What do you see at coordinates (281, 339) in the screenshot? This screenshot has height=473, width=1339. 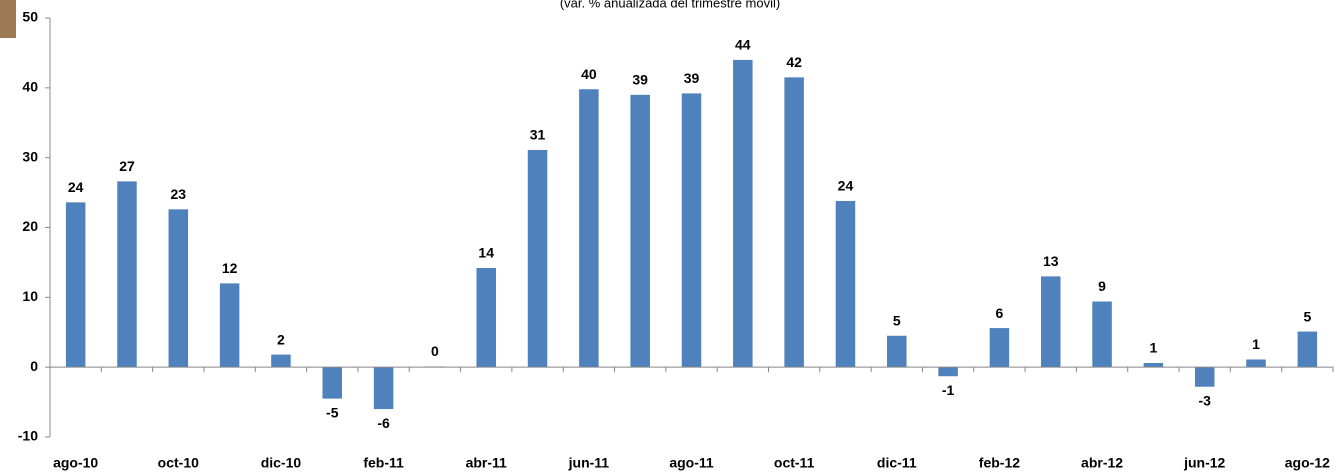 I see `value-label: 2` at bounding box center [281, 339].